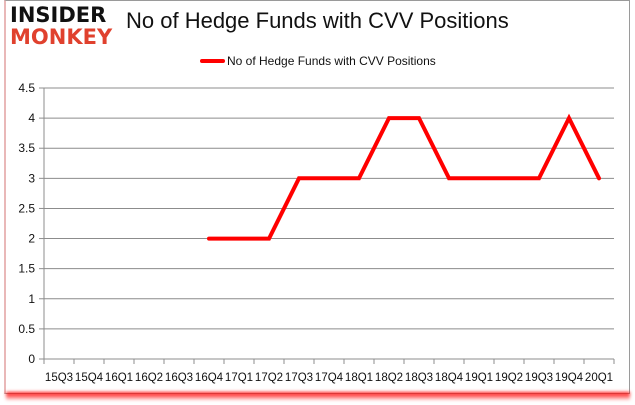 Image resolution: width=635 pixels, height=405 pixels. What do you see at coordinates (59, 378) in the screenshot?
I see `x-tick-label: 15Q3` at bounding box center [59, 378].